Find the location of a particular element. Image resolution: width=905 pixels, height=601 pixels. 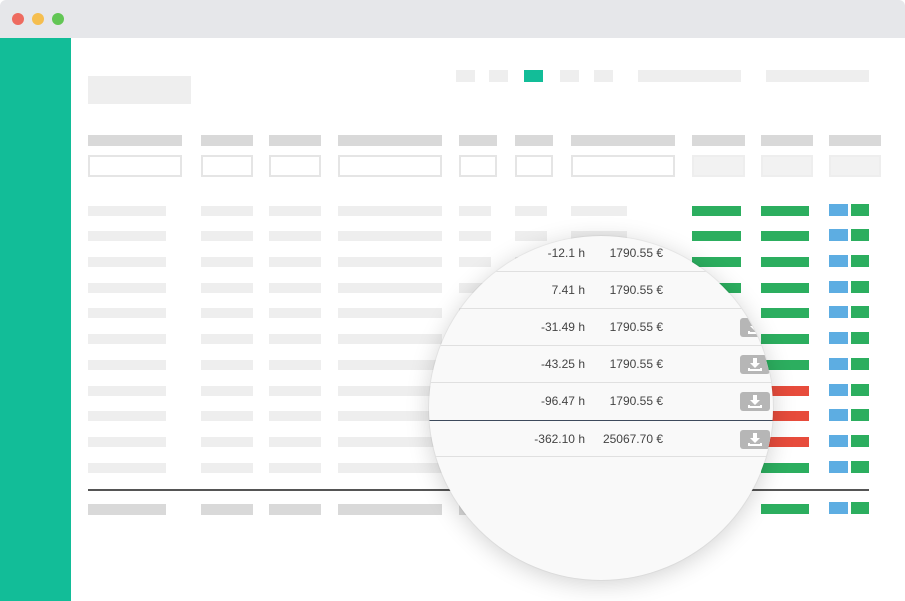

hours-value: 7.41 h is located at coordinates (568, 290).